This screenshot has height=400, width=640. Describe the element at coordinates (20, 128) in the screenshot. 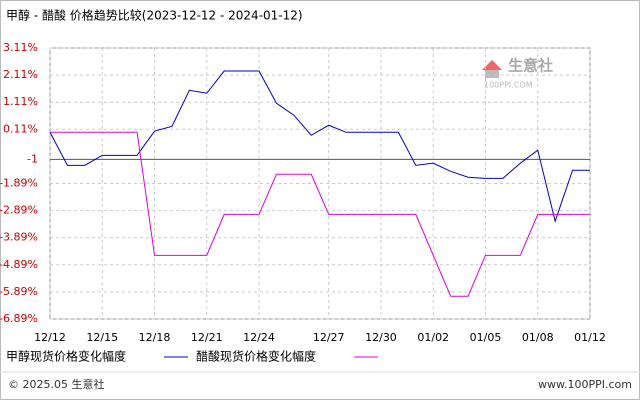

I see `y-tick-label: 0.11%` at that location.